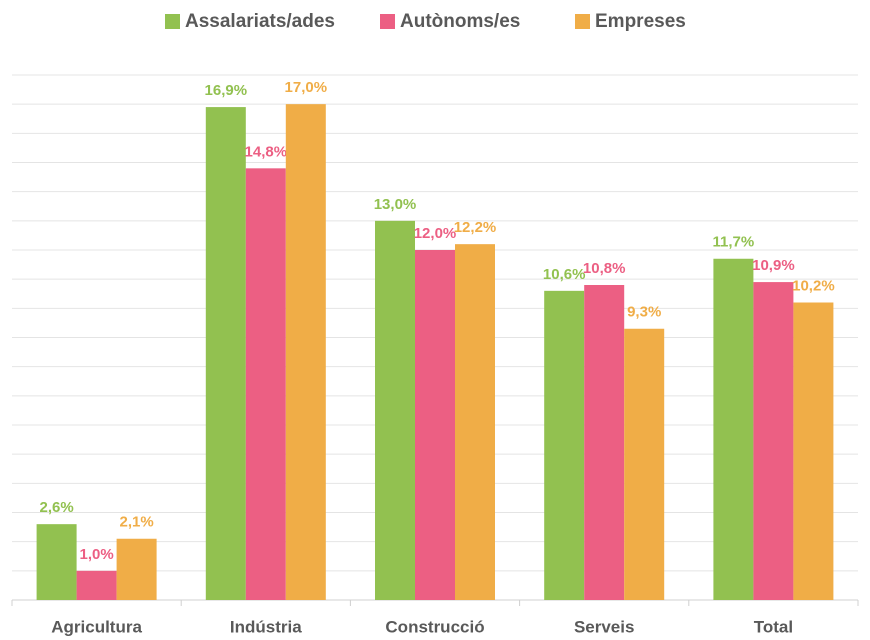 Image resolution: width=870 pixels, height=640 pixels. What do you see at coordinates (604, 626) in the screenshot?
I see `x-tick-label: Serveis` at bounding box center [604, 626].